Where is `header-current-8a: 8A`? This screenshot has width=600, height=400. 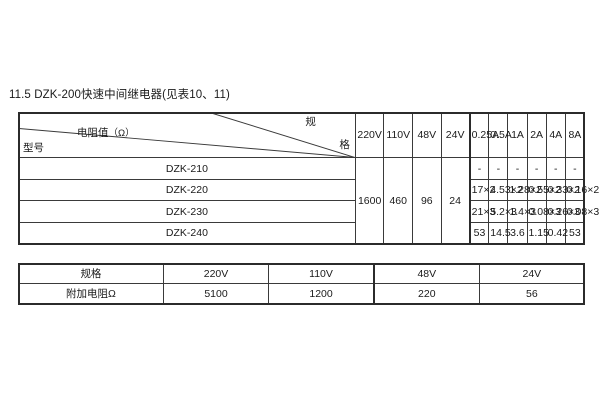
header-current-8a: 8A is located at coordinates (575, 135).